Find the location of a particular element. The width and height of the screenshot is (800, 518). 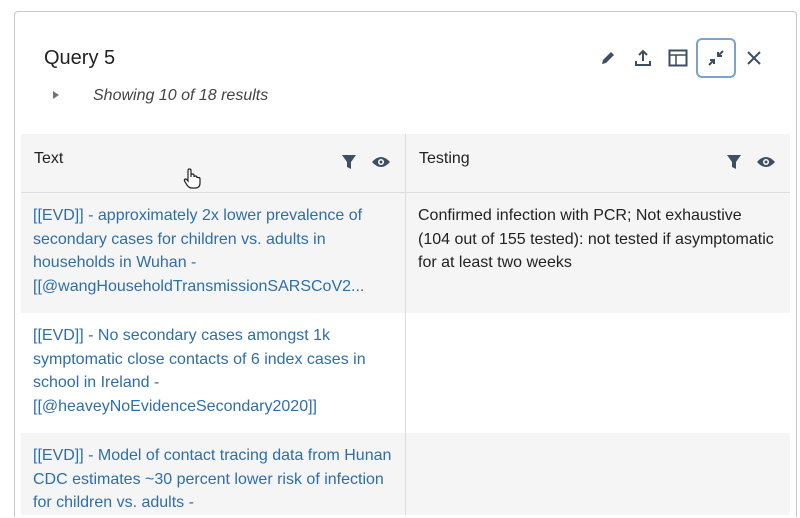

minimize-icon is located at coordinates (716, 58).